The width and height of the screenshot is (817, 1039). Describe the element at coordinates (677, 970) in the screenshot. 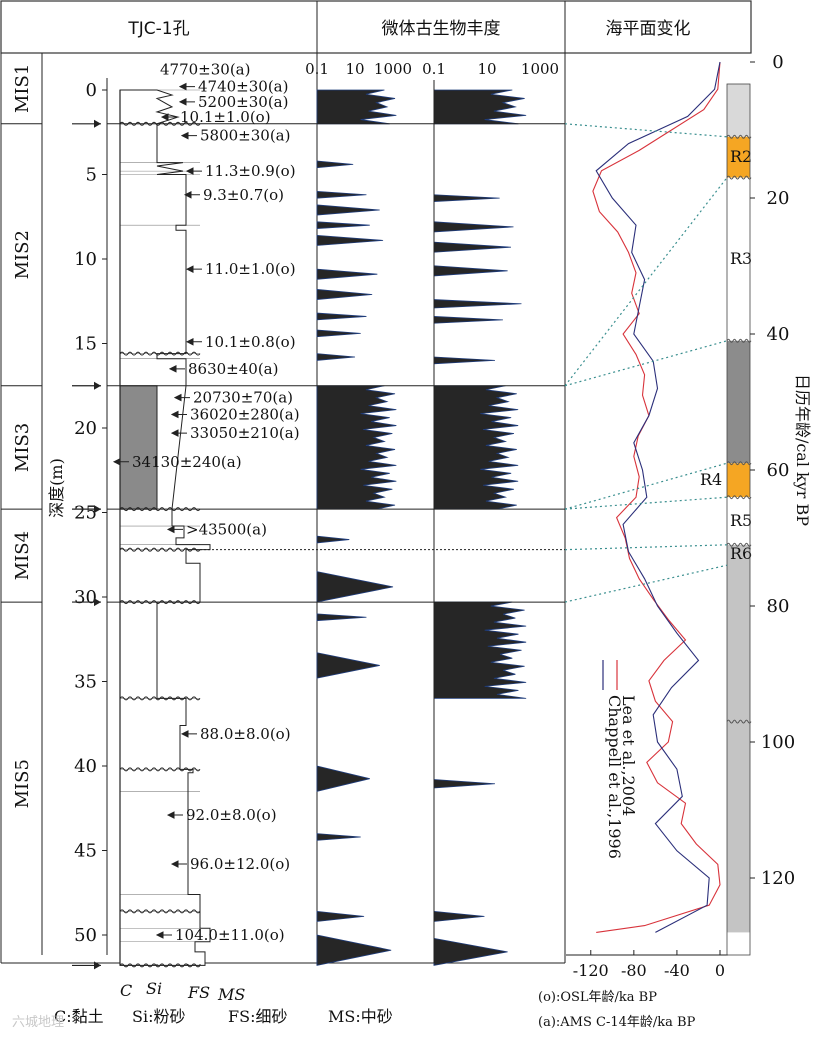

I see `sea-x-tick-label: -40` at that location.